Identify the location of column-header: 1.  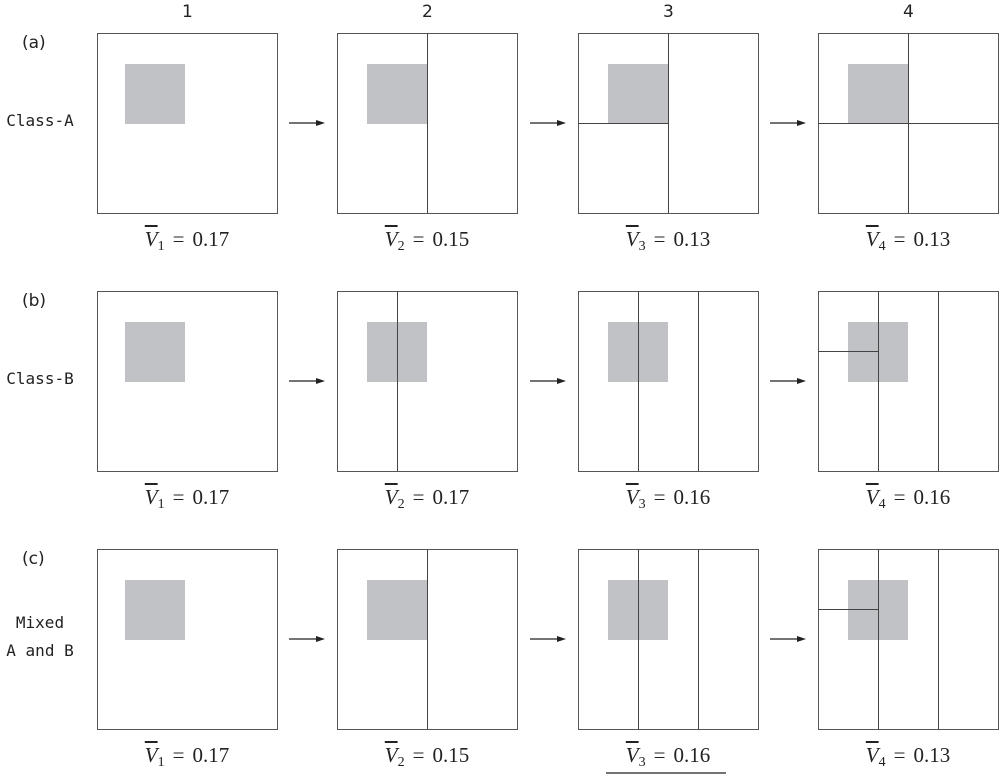
(187, 12).